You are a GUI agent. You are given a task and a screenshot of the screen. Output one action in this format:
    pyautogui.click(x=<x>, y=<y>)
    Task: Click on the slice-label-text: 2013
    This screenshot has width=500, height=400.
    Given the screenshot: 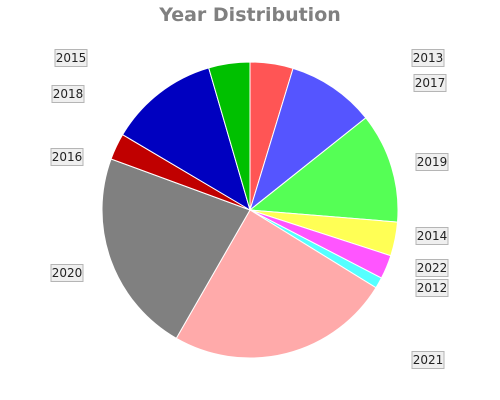 What is the action you would take?
    pyautogui.click(x=428, y=58)
    